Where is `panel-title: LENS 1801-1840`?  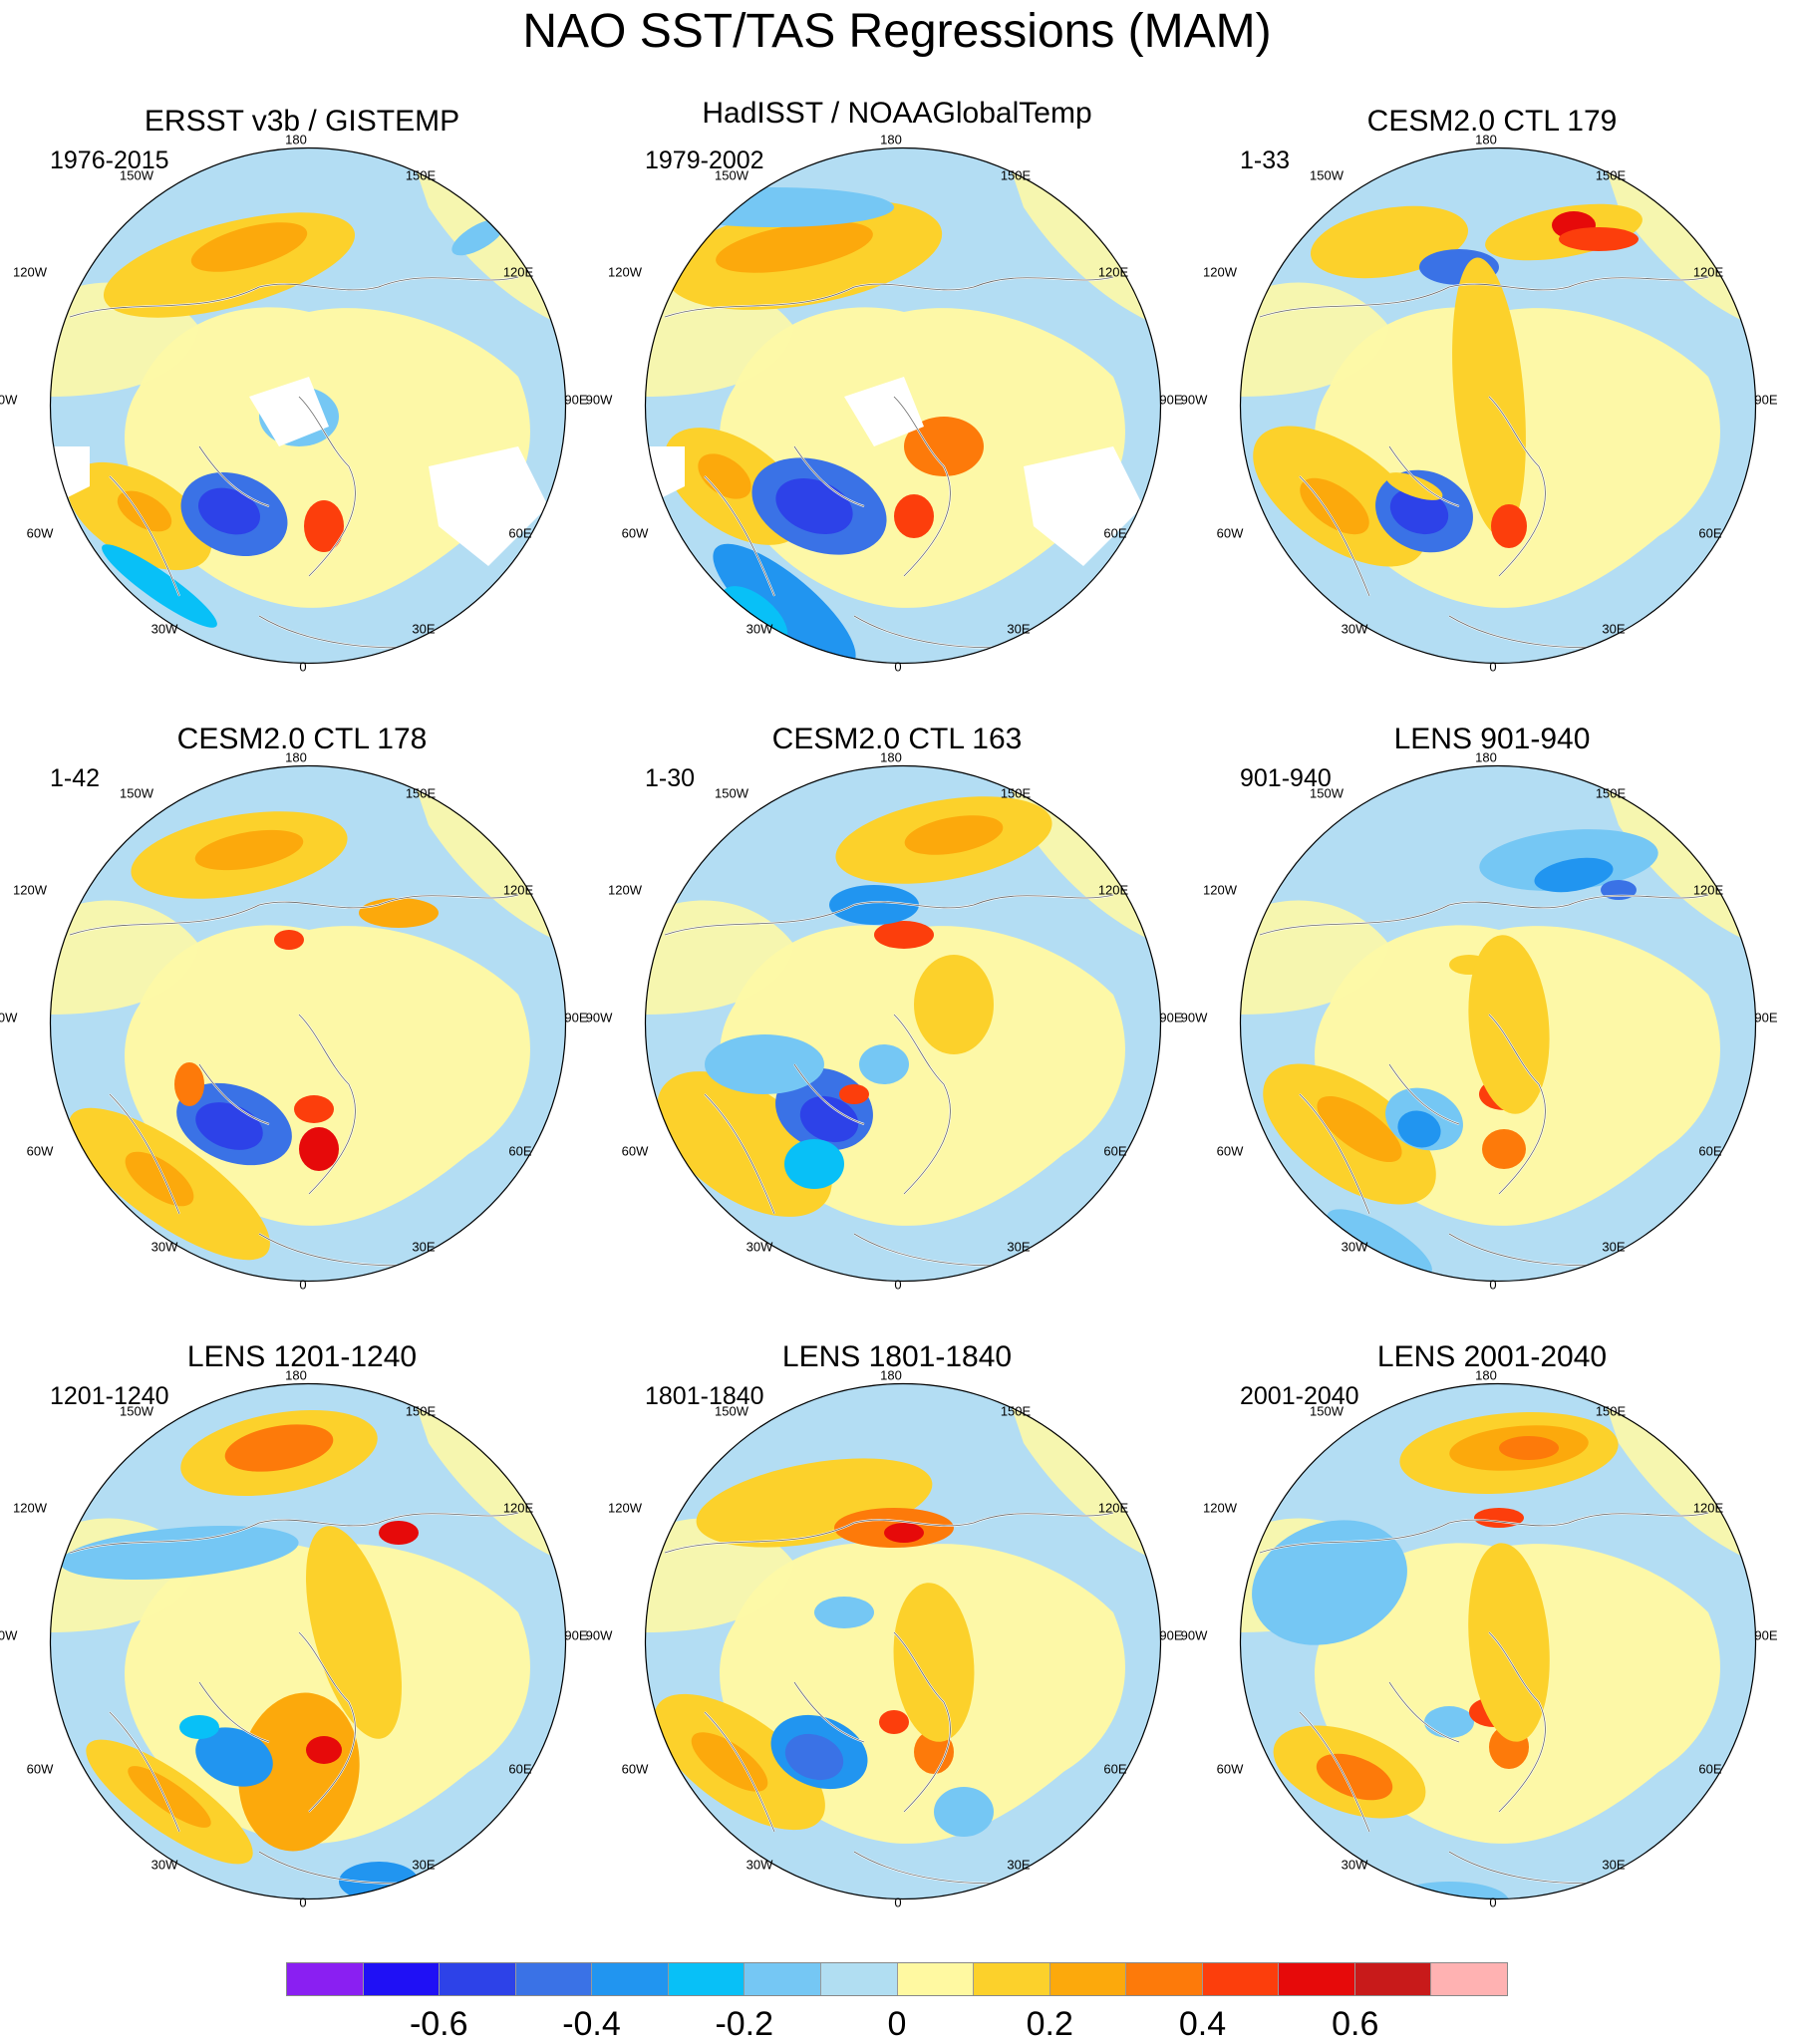
panel-title: LENS 1801-1840 is located at coordinates (897, 1356).